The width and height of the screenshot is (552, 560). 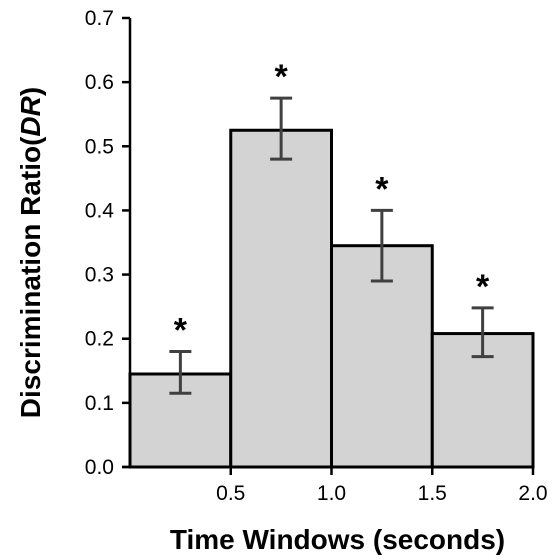 What do you see at coordinates (181, 331) in the screenshot?
I see `significance-star-1: *` at bounding box center [181, 331].